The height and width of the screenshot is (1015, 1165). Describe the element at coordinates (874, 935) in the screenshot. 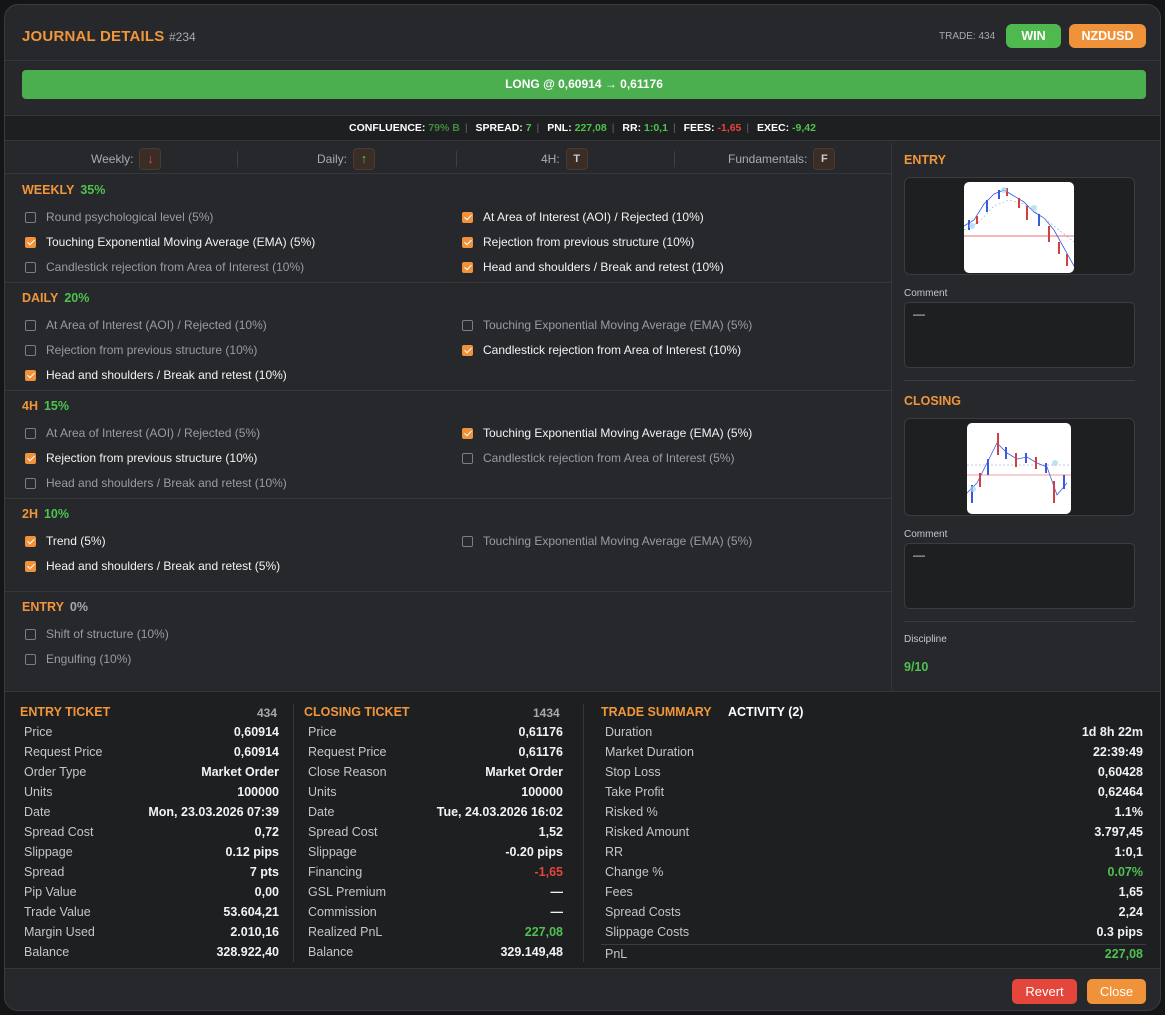

I see `ticket-row: Slippage Costs 0.3 pips` at that location.